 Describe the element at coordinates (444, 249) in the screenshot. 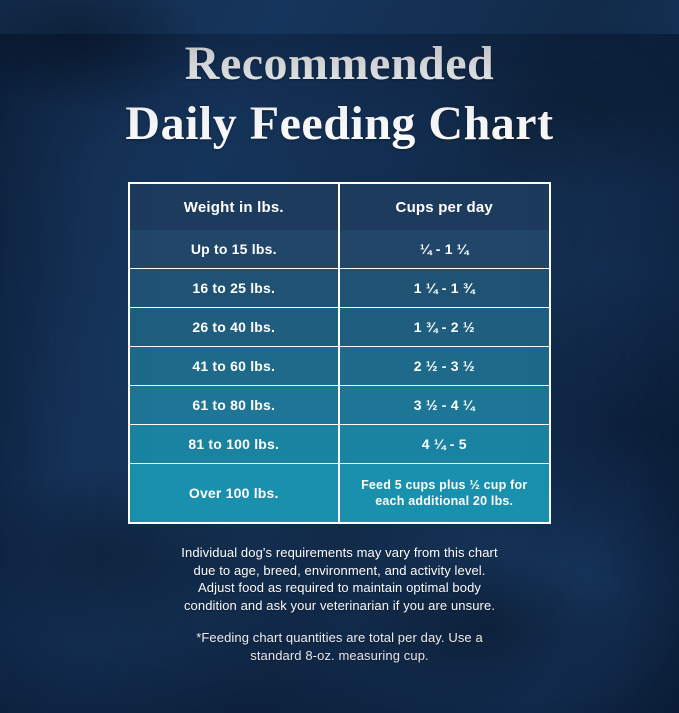

I see `cups-cell: ¼ - 1 ¼` at that location.